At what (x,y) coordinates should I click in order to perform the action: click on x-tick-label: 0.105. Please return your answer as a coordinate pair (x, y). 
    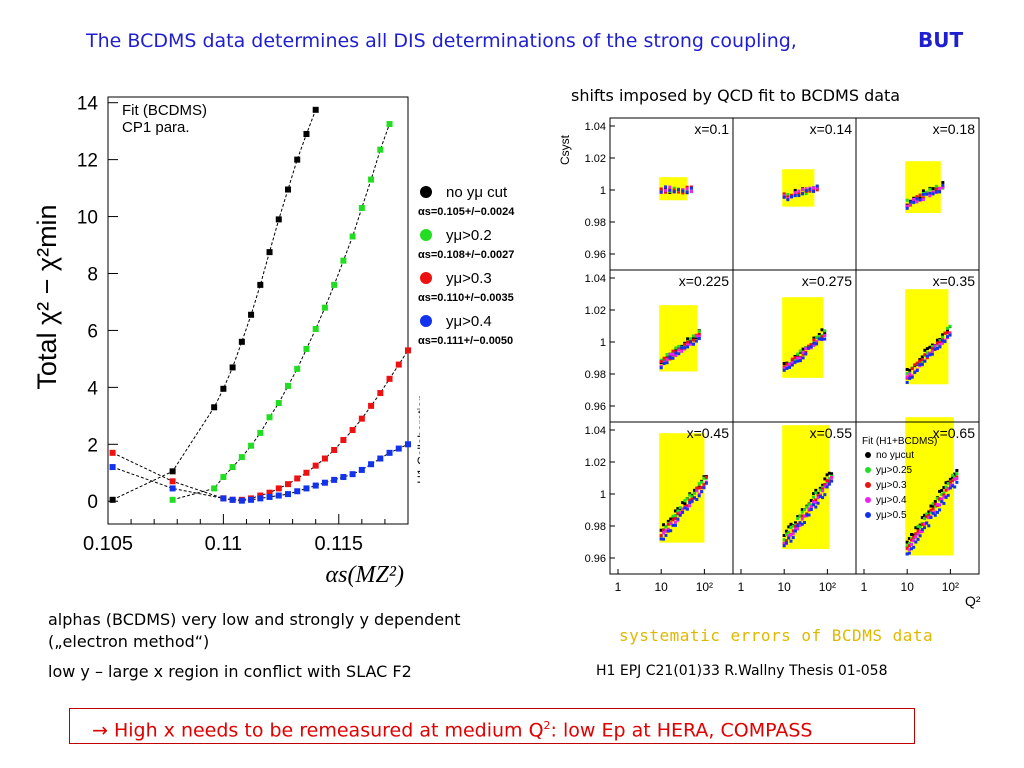
    Looking at the image, I should click on (108, 544).